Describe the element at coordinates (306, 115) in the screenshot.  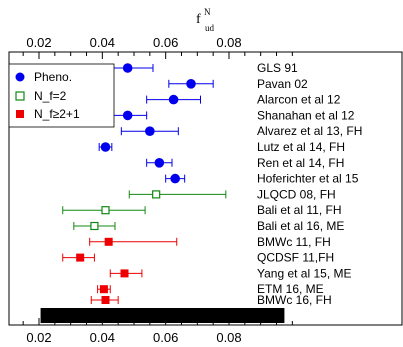
I see `row-label: Shanahan et al 12` at that location.